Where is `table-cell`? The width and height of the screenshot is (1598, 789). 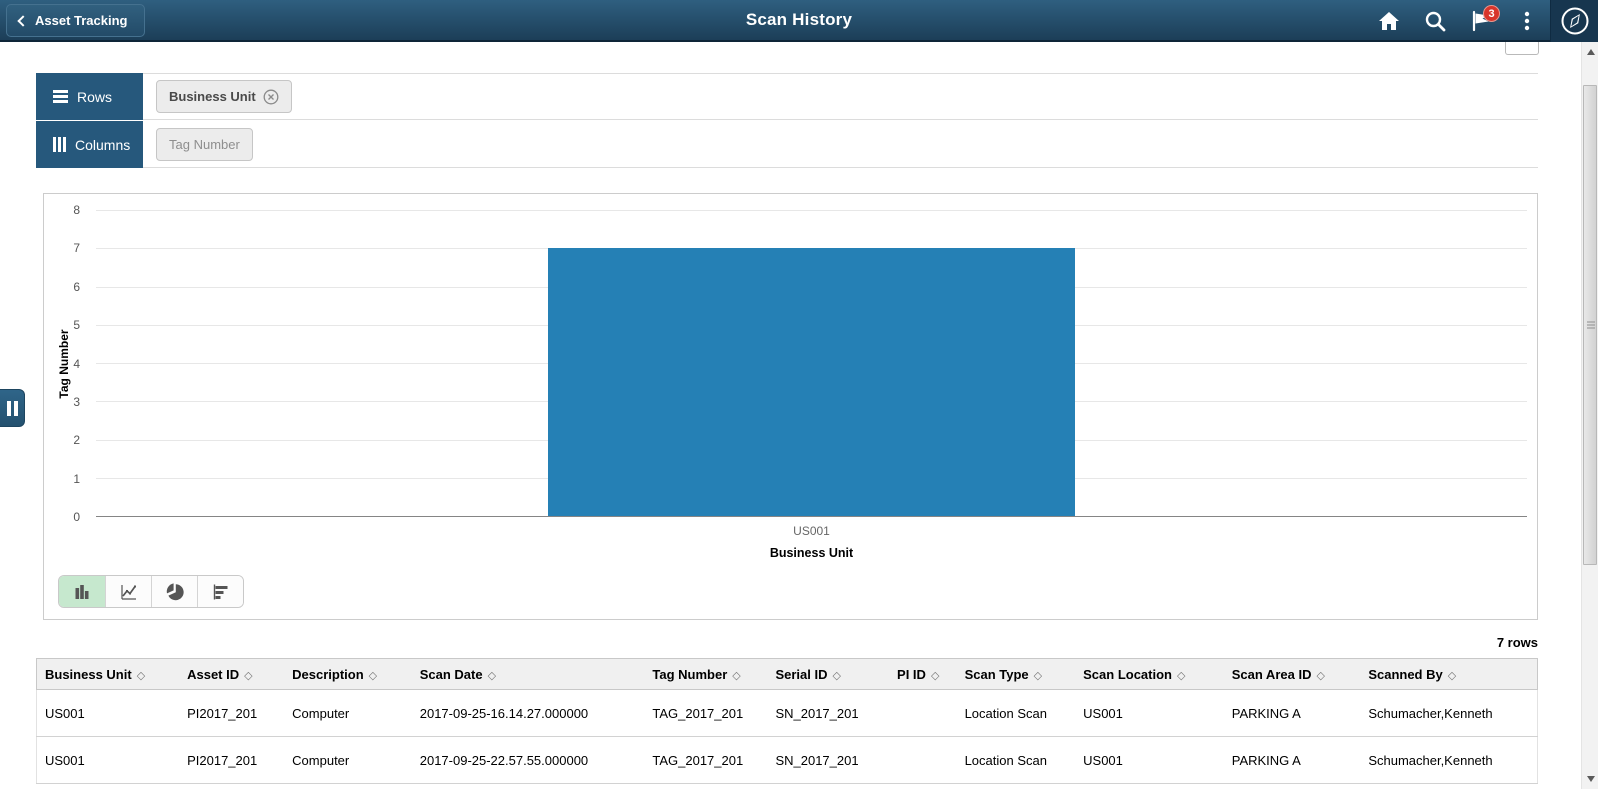 table-cell is located at coordinates (923, 760).